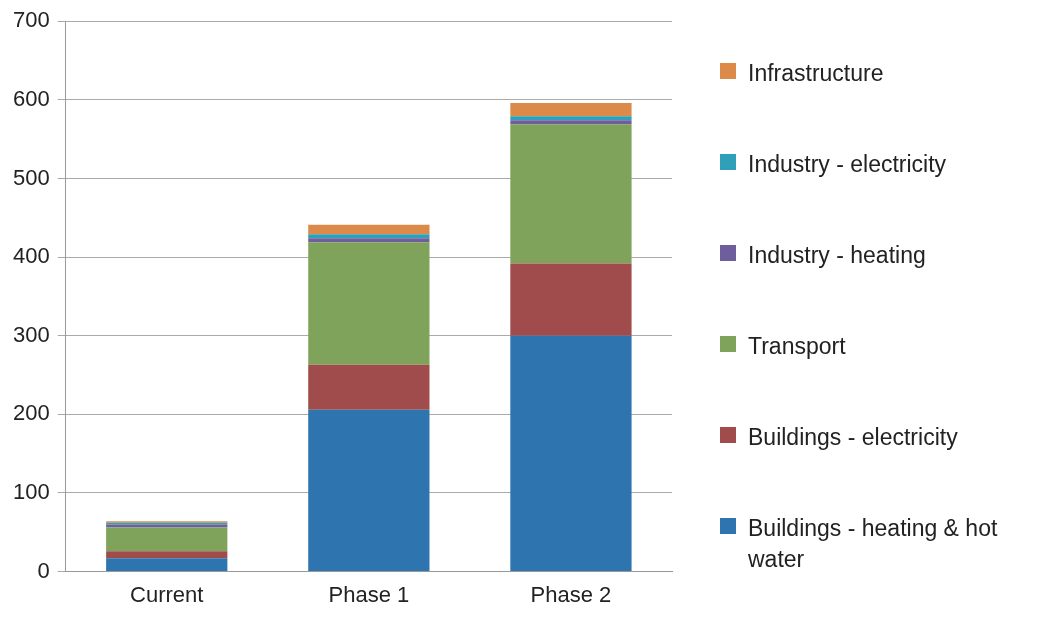 The height and width of the screenshot is (622, 1049). Describe the element at coordinates (816, 73) in the screenshot. I see `legend-label: Infrastructure` at that location.